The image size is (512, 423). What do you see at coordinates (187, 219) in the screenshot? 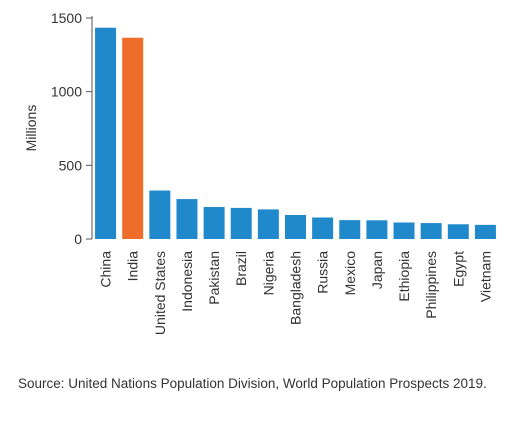
I see `bar-indonesia` at bounding box center [187, 219].